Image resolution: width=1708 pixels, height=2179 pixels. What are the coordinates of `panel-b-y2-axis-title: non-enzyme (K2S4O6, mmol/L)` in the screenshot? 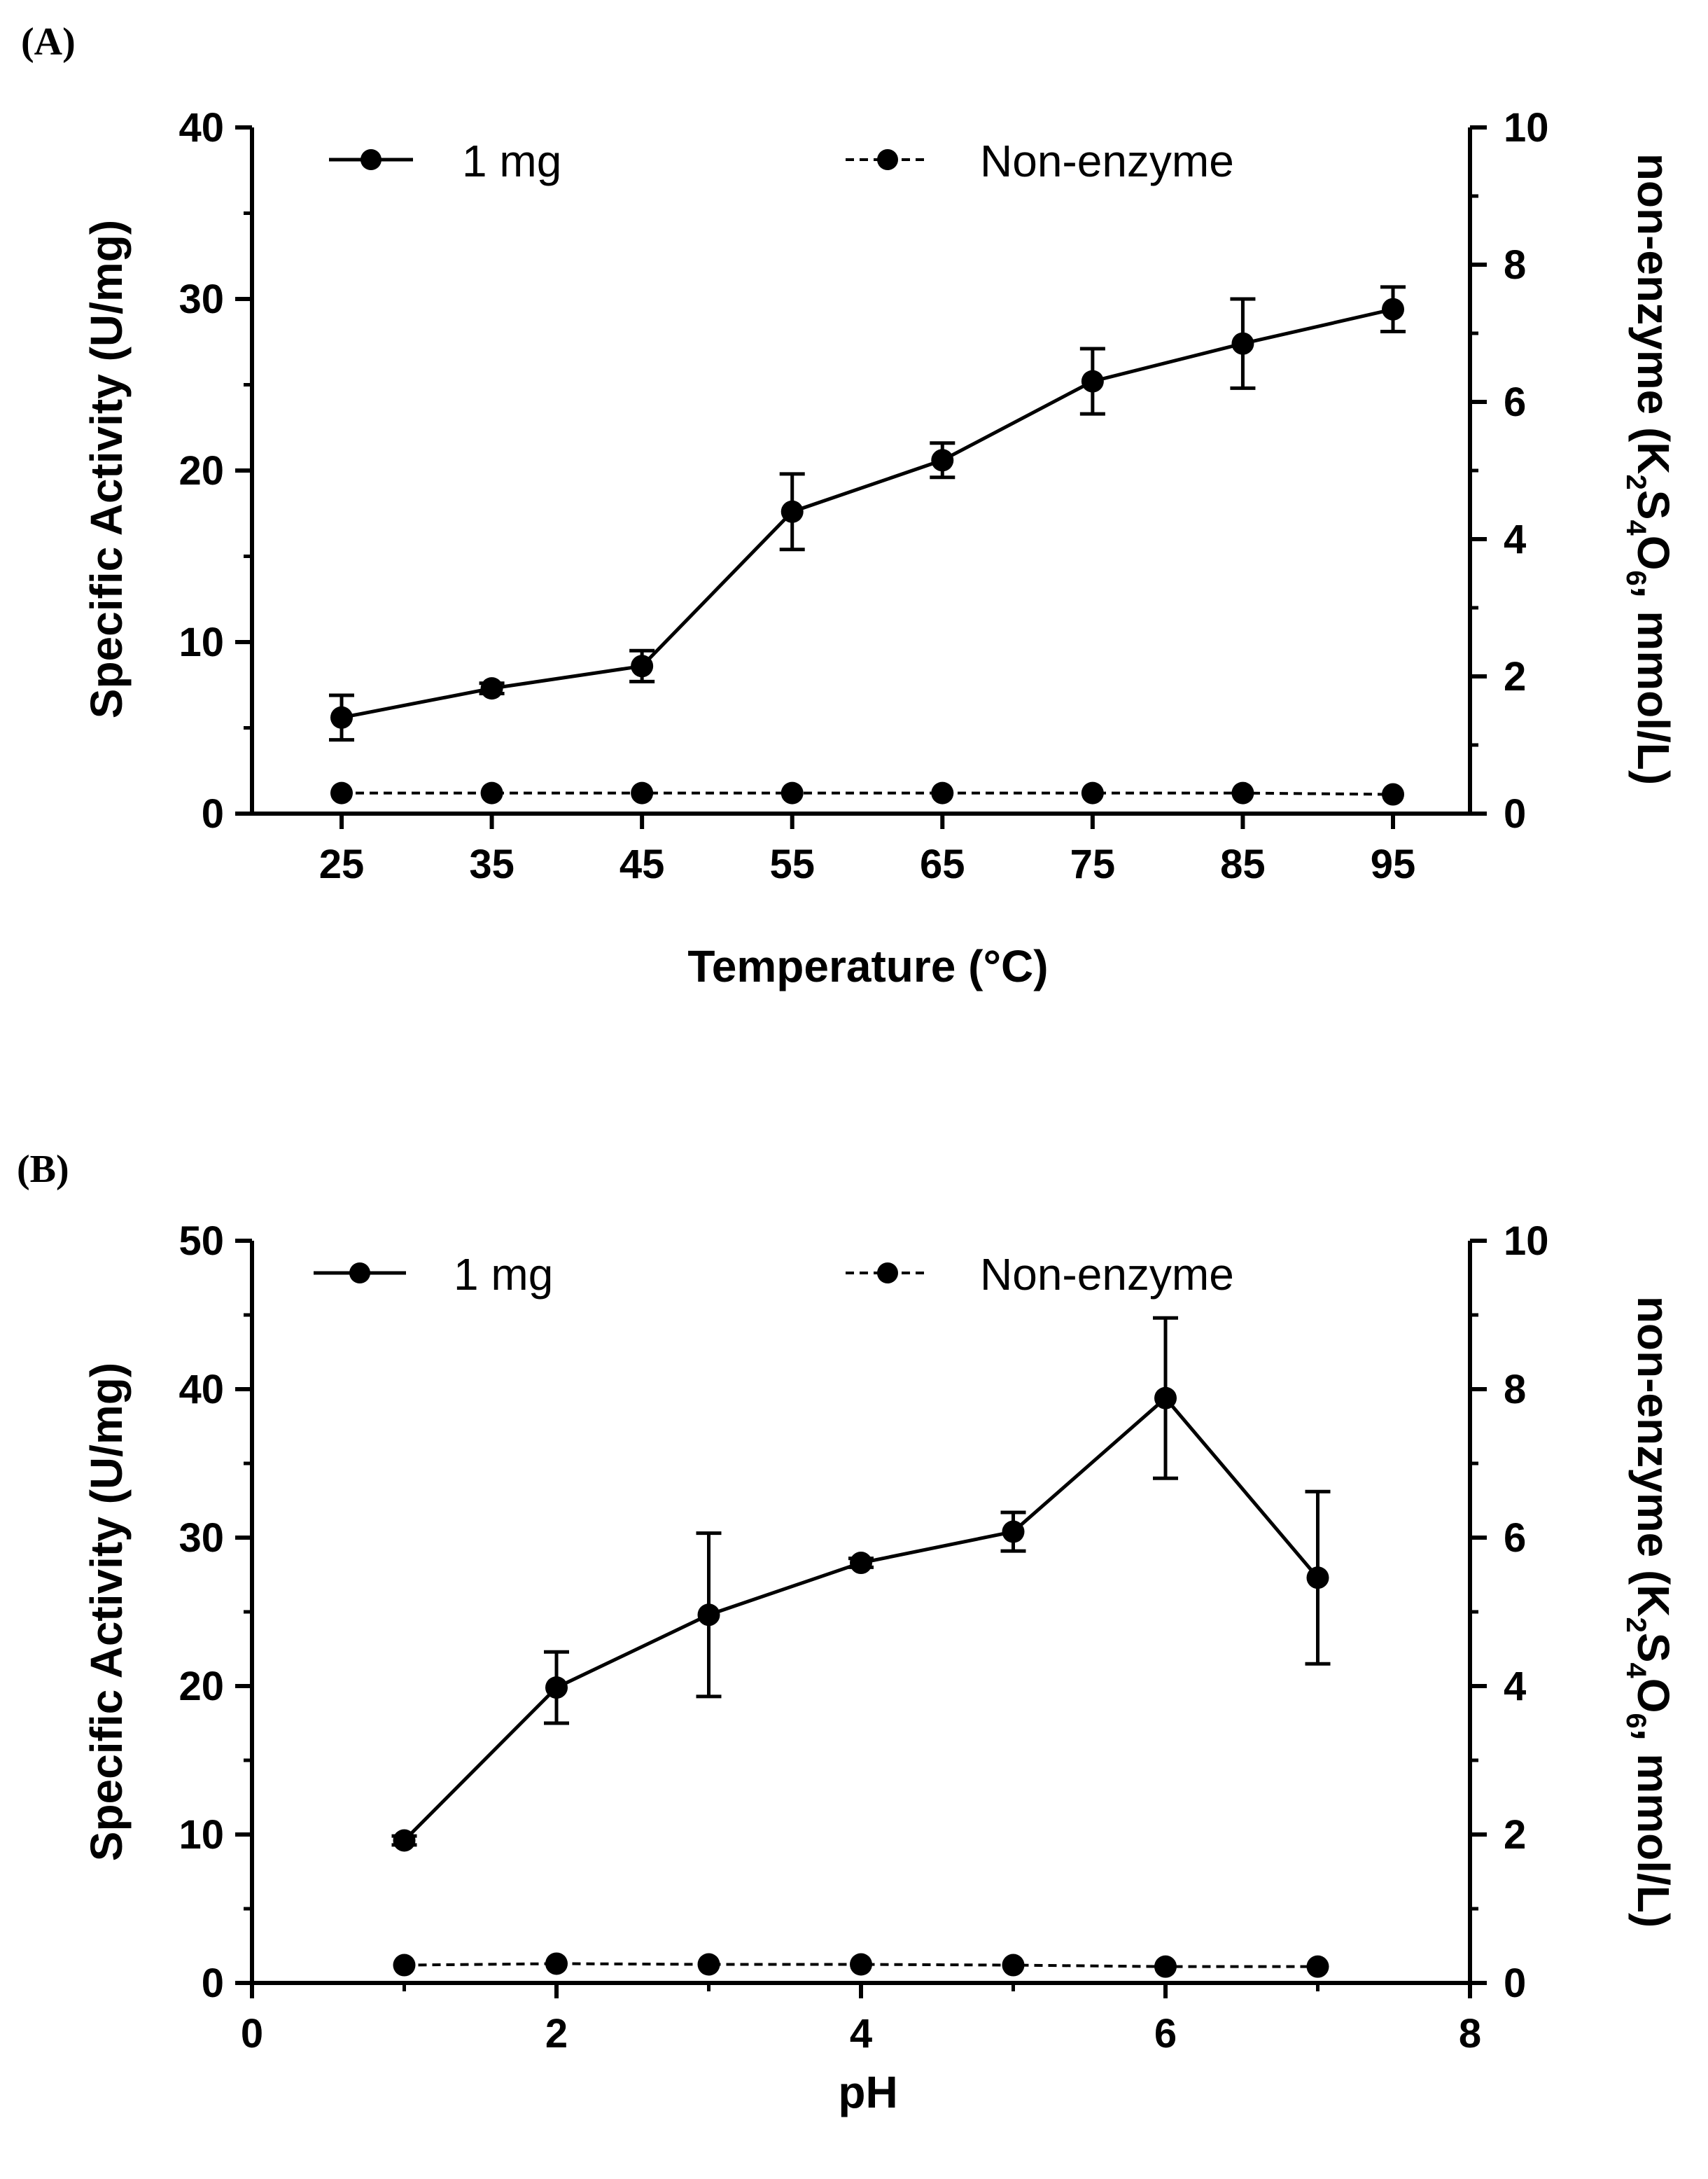 It's located at (1649, 1612).